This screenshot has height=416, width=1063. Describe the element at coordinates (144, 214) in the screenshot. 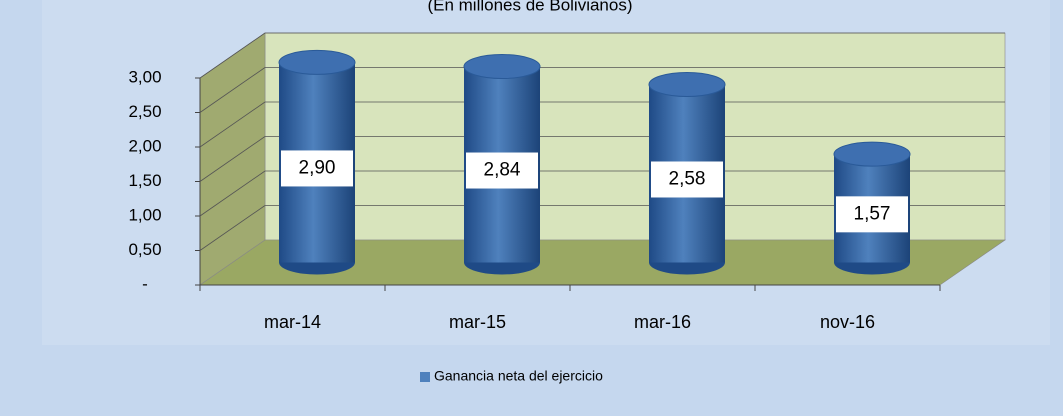

I see `y-tick-label: 1,00` at that location.